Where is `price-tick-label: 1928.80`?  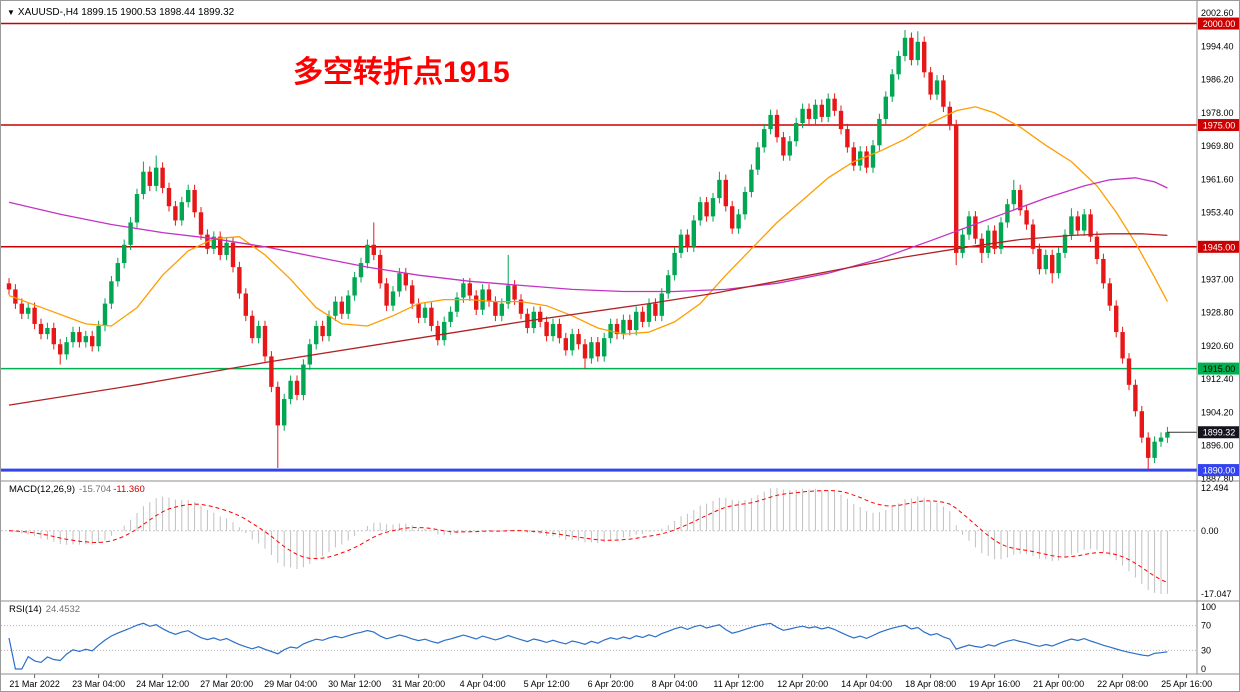 price-tick-label: 1928.80 is located at coordinates (1217, 313).